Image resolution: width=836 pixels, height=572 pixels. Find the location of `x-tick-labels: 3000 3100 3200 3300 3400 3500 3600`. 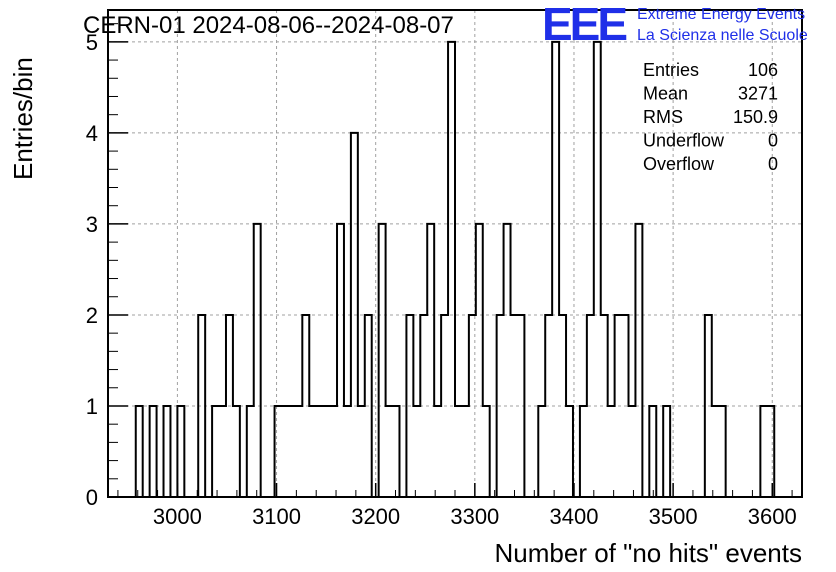

x-tick-labels: 3000 3100 3200 3300 3400 3500 3600 is located at coordinates (475, 516).